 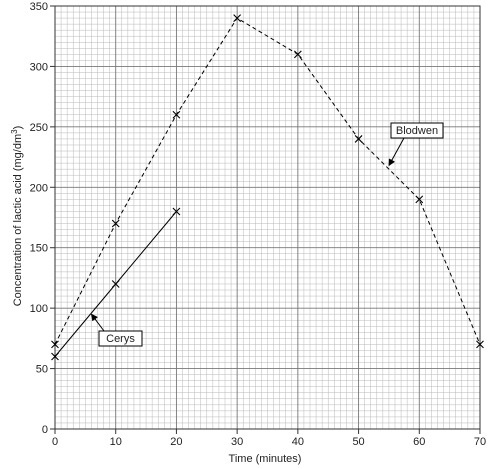 I want to click on x-tick-labels: 0 10 20 30 40 50 60 70, so click(x=269, y=442).